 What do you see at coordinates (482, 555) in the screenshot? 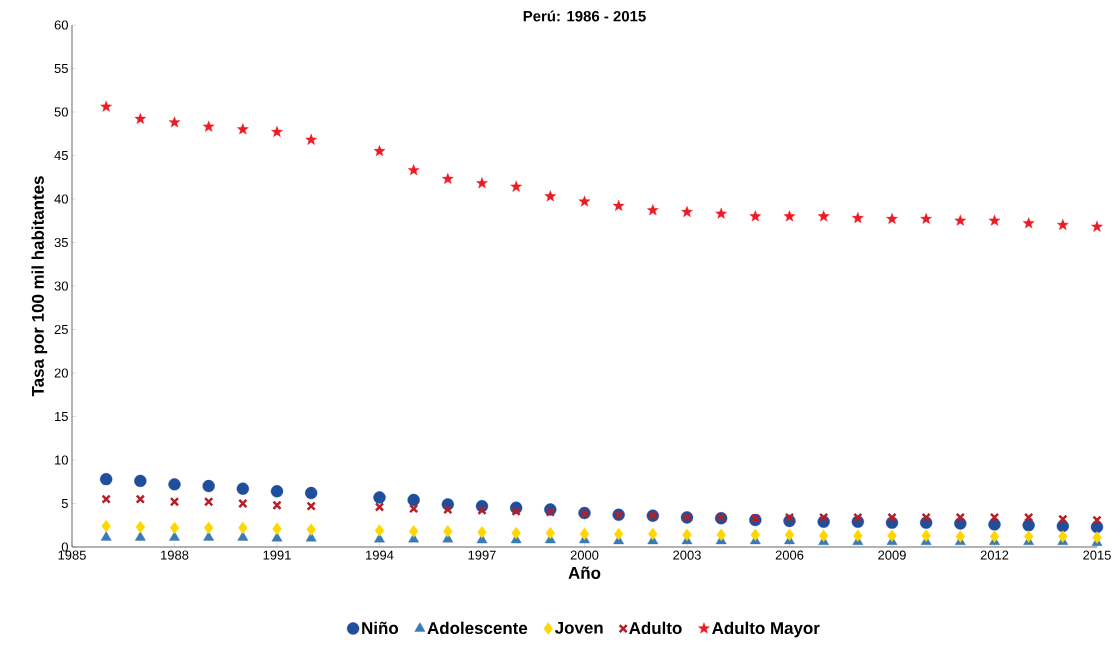
I see `x-tick-label: 1997` at bounding box center [482, 555].